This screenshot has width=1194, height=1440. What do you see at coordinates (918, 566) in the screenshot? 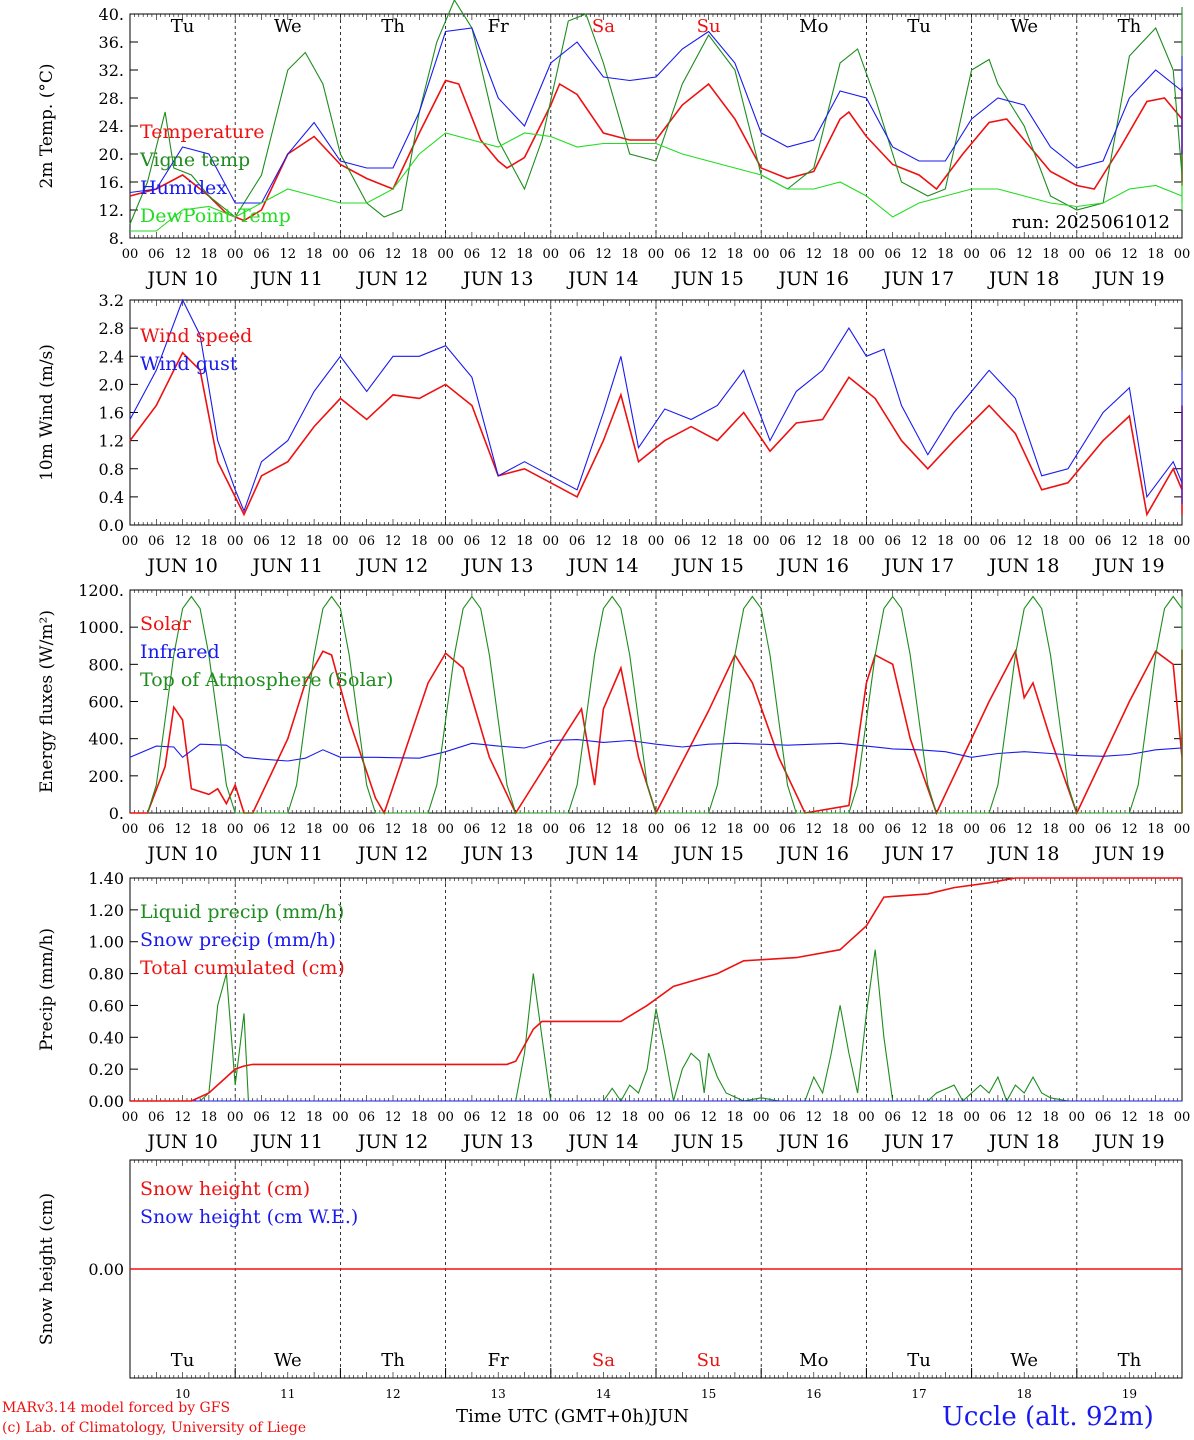
I see `wind-date-label: JUN 17` at bounding box center [918, 566].